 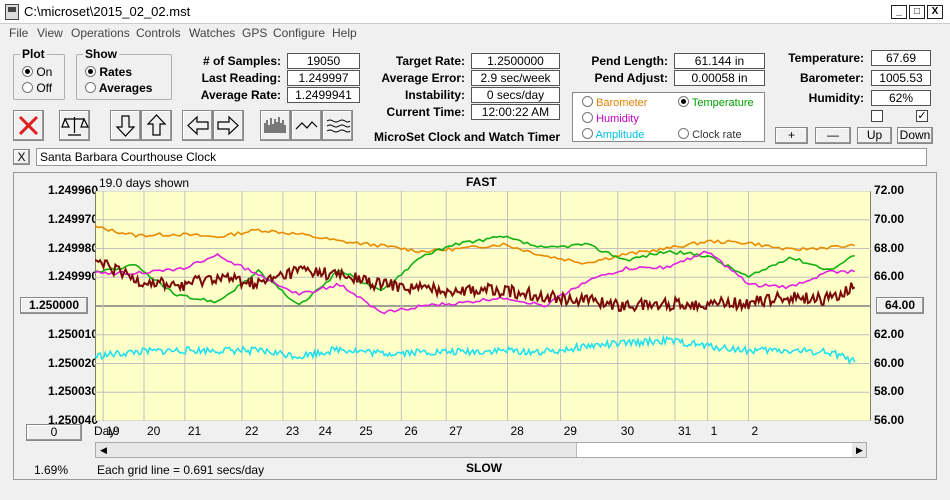 I want to click on fast-label: FAST, so click(x=481, y=182).